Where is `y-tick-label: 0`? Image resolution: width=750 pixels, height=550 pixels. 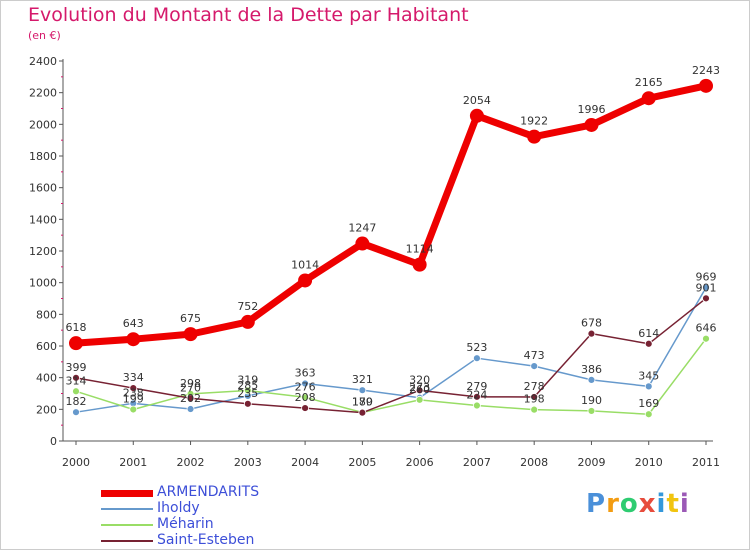 y-tick-label: 0 is located at coordinates (53, 441).